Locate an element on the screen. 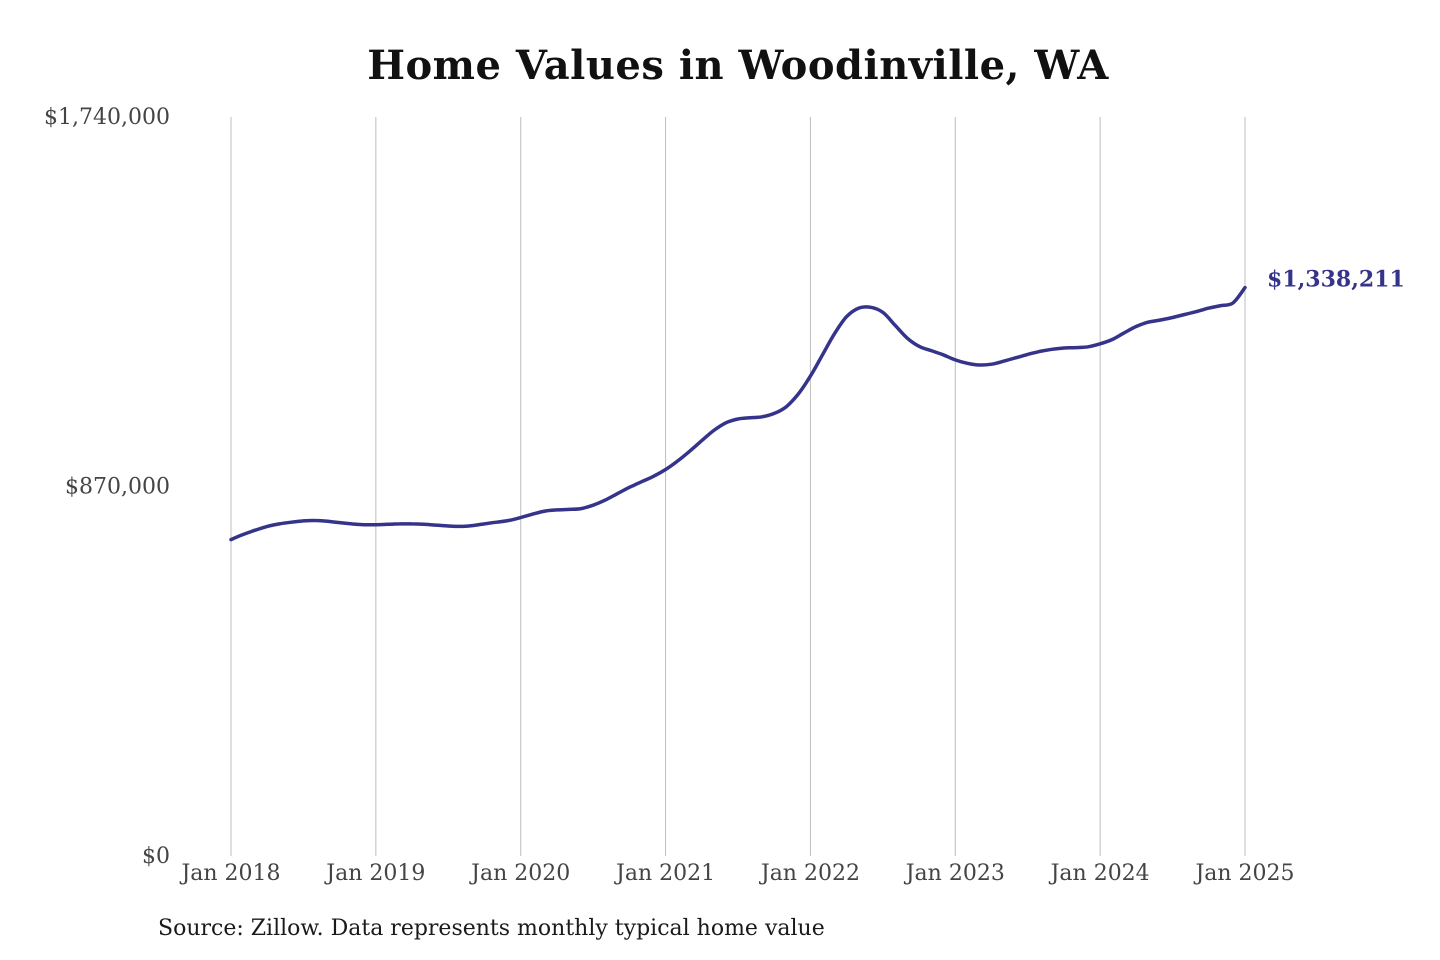  x-tick-label: Jan 2019 is located at coordinates (374, 873).